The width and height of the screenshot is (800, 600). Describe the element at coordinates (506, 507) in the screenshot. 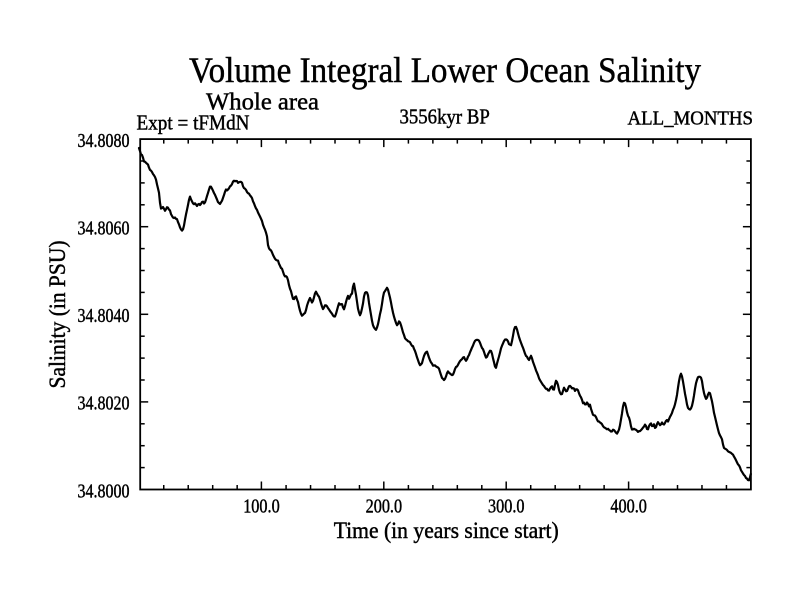

I see `svg-text: 300.0` at that location.